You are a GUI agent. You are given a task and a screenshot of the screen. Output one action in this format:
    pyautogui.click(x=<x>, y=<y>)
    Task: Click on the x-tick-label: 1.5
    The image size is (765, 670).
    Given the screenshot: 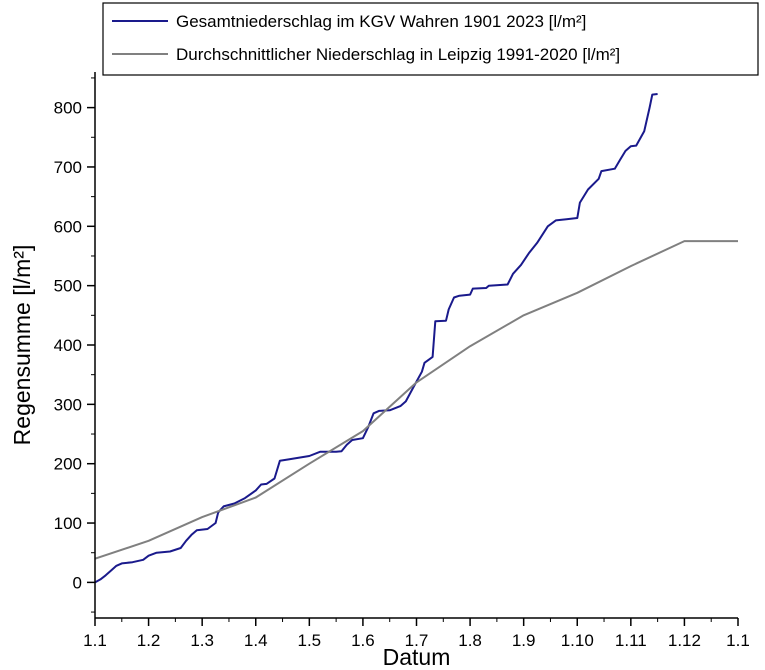 What is the action you would take?
    pyautogui.click(x=310, y=640)
    